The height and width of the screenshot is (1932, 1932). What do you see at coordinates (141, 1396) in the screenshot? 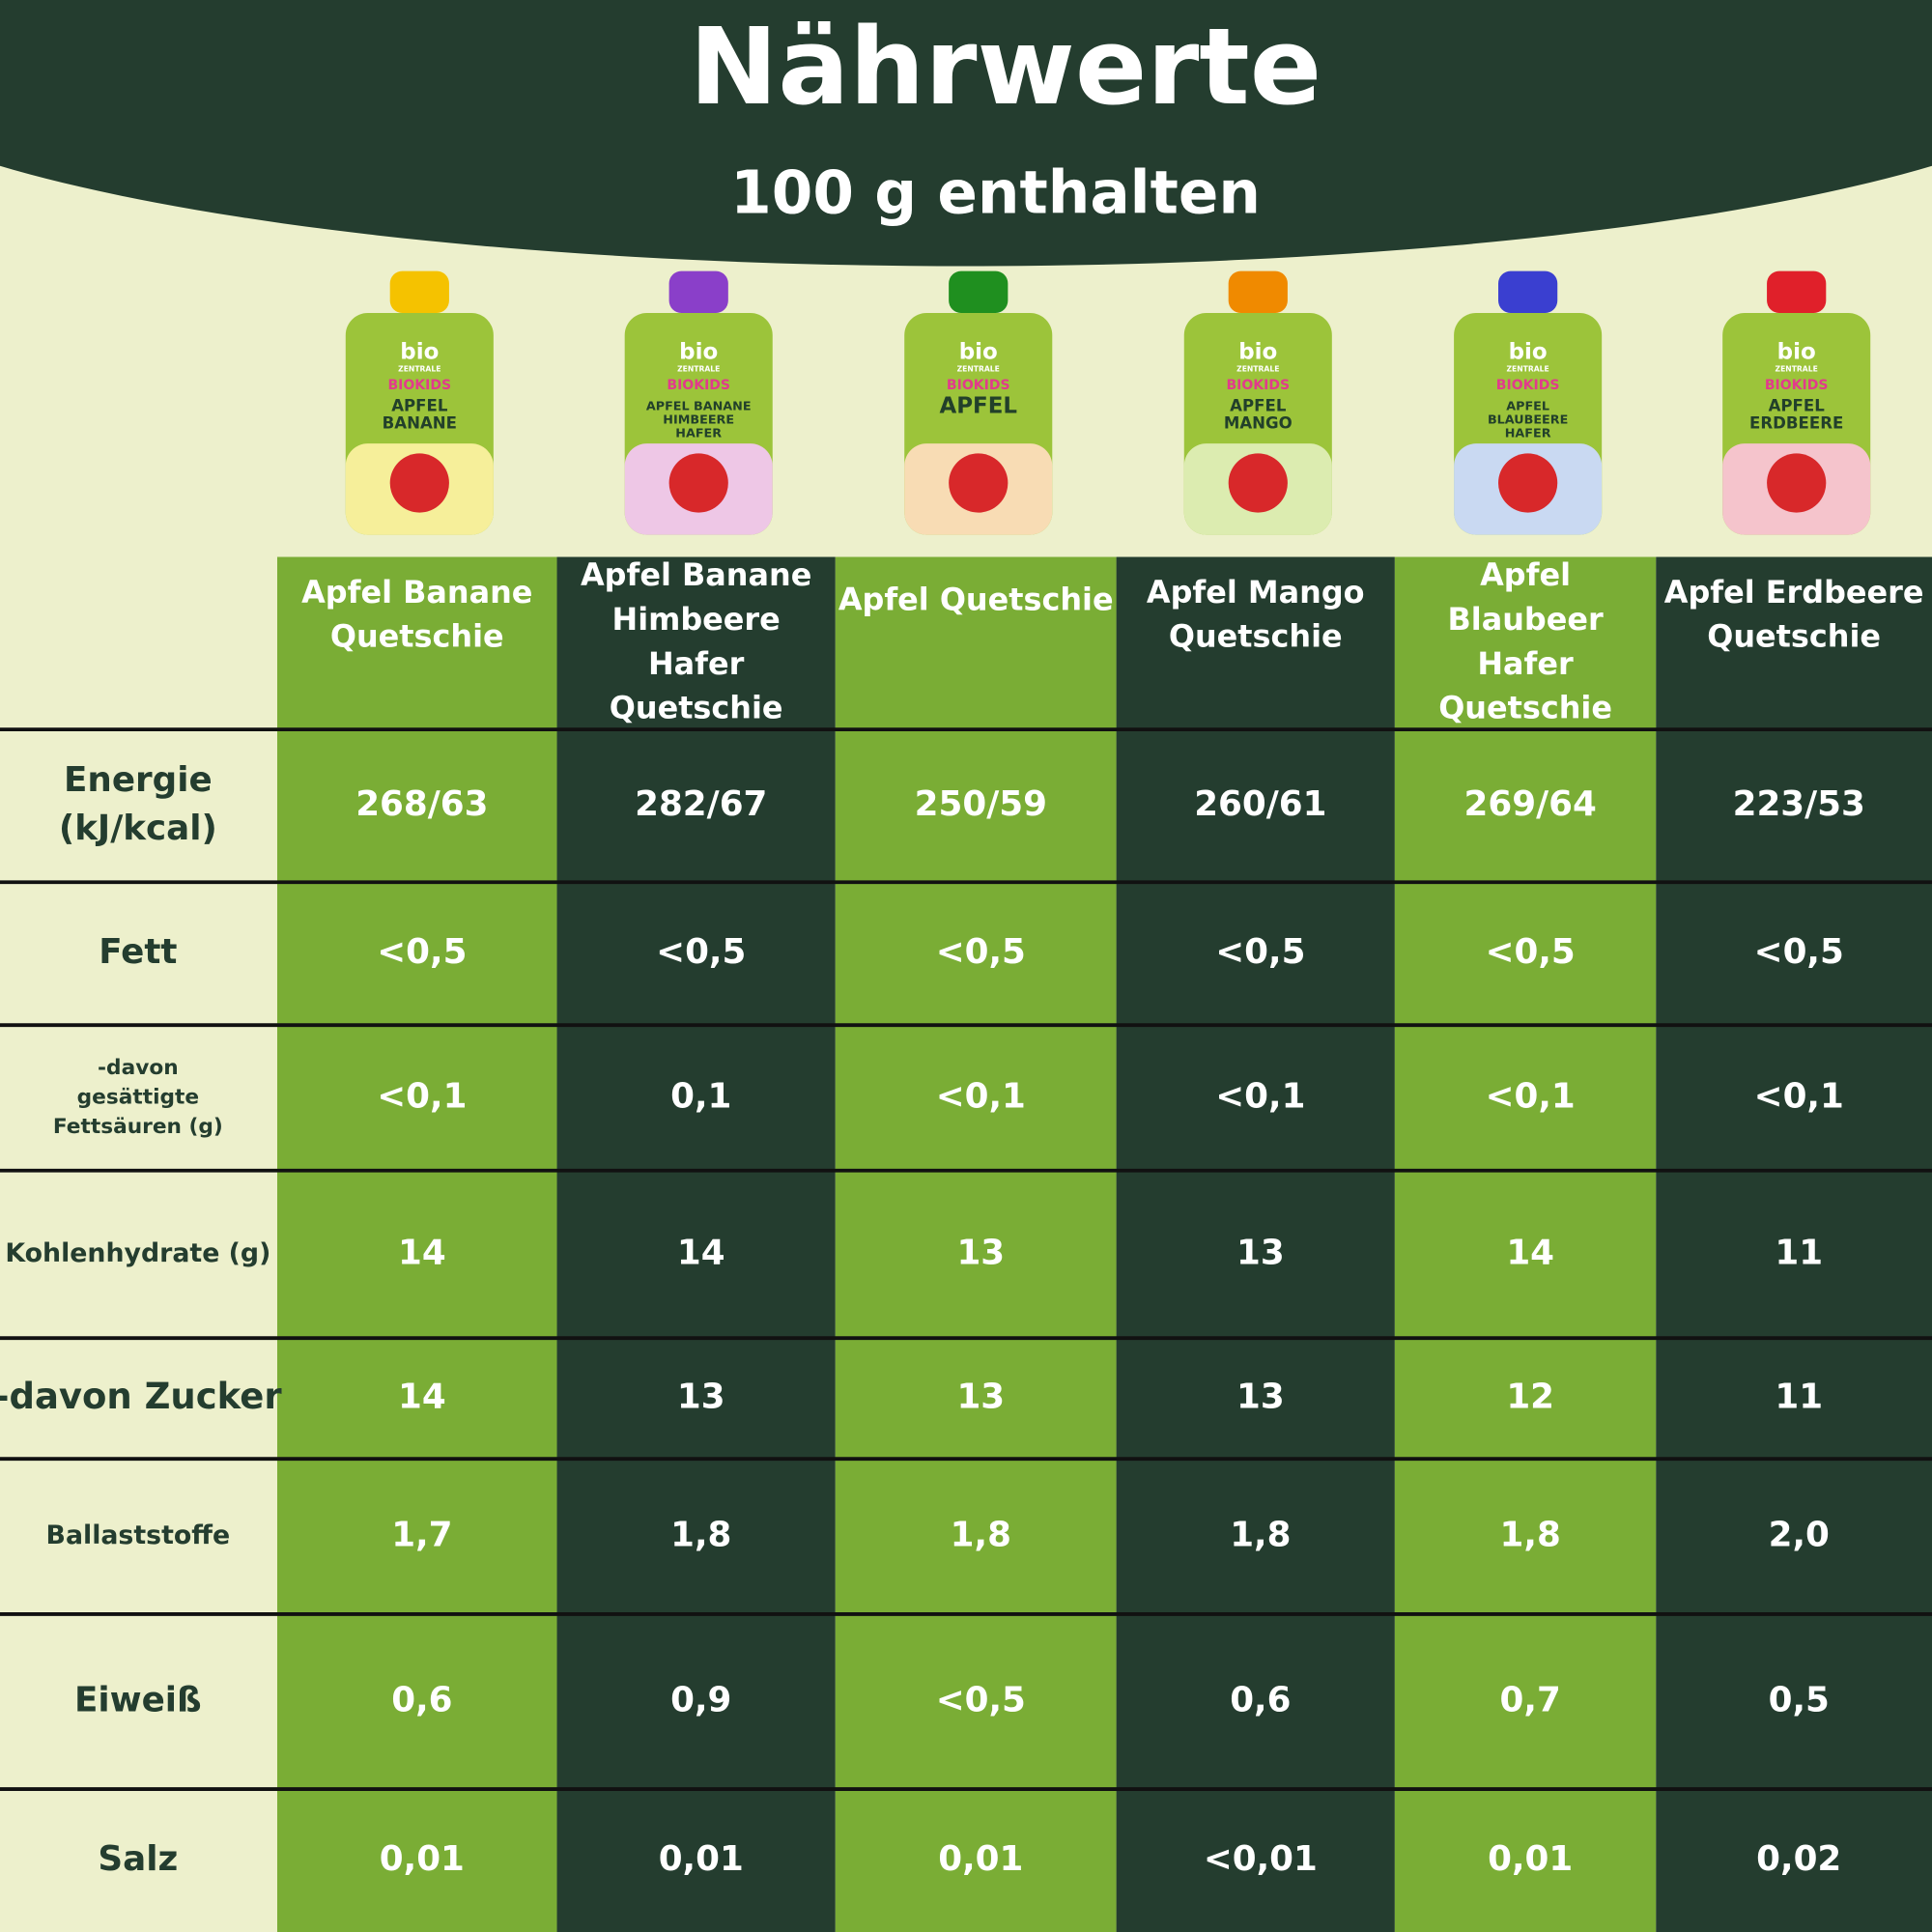
I see `row-label: -davon Zucker` at bounding box center [141, 1396].